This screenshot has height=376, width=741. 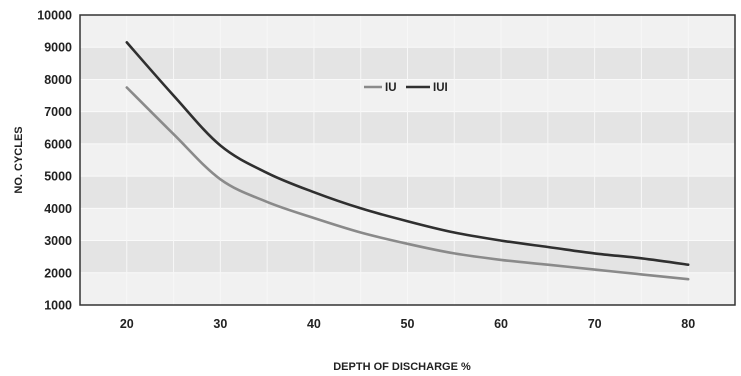 I want to click on y-tick-label: 8000, so click(x=58, y=80).